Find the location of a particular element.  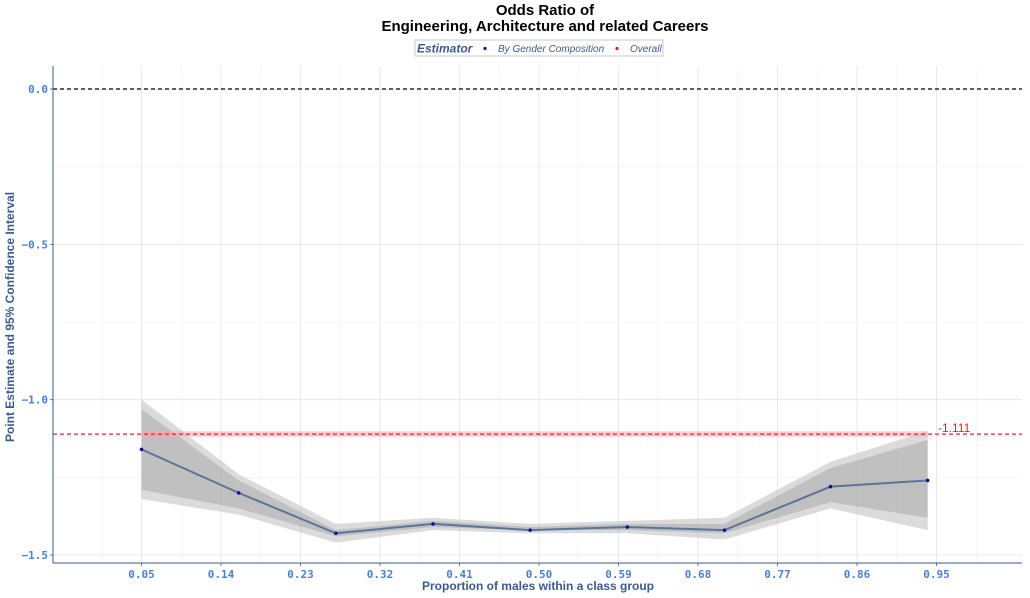

x-tick-label: 0.41 is located at coordinates (459, 574).